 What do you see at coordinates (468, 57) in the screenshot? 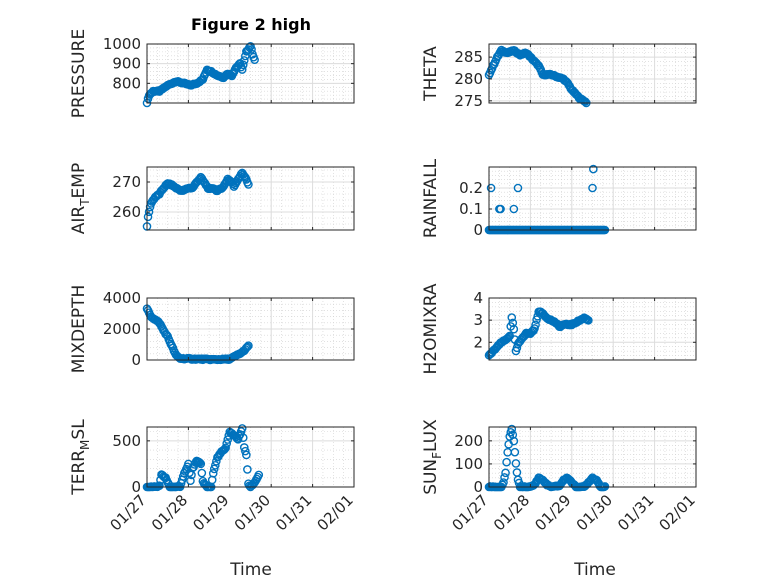
I see `y-tick-label: 285` at bounding box center [468, 57].